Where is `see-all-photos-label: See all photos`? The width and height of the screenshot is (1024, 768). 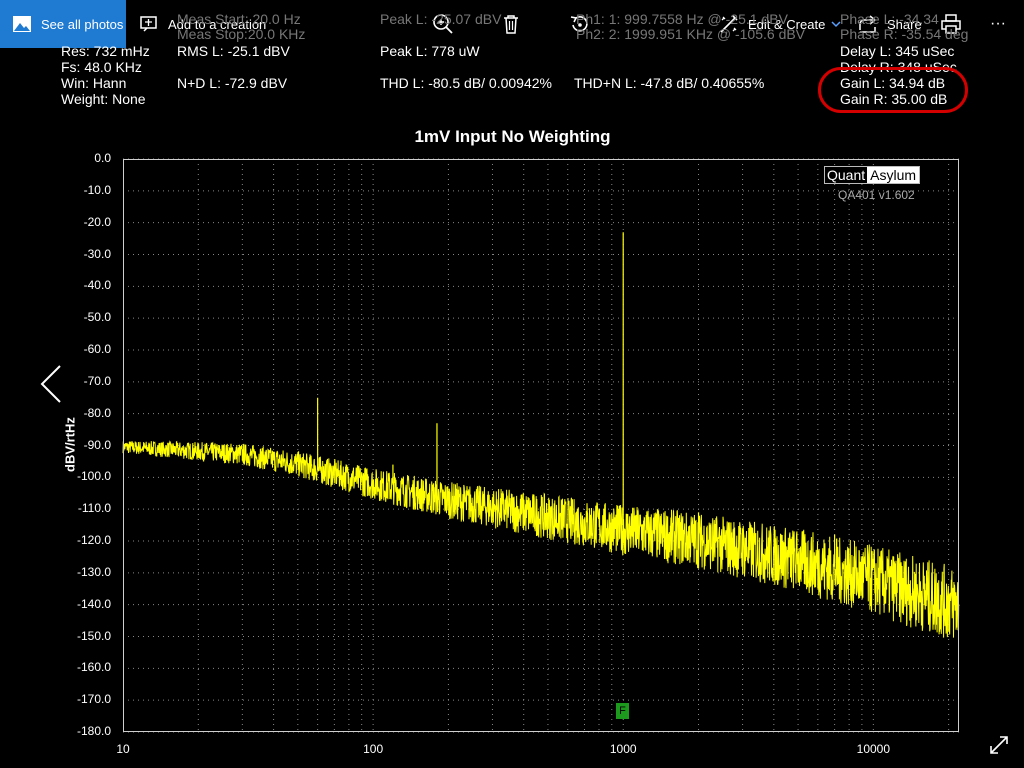
see-all-photos-label: See all photos is located at coordinates (82, 24).